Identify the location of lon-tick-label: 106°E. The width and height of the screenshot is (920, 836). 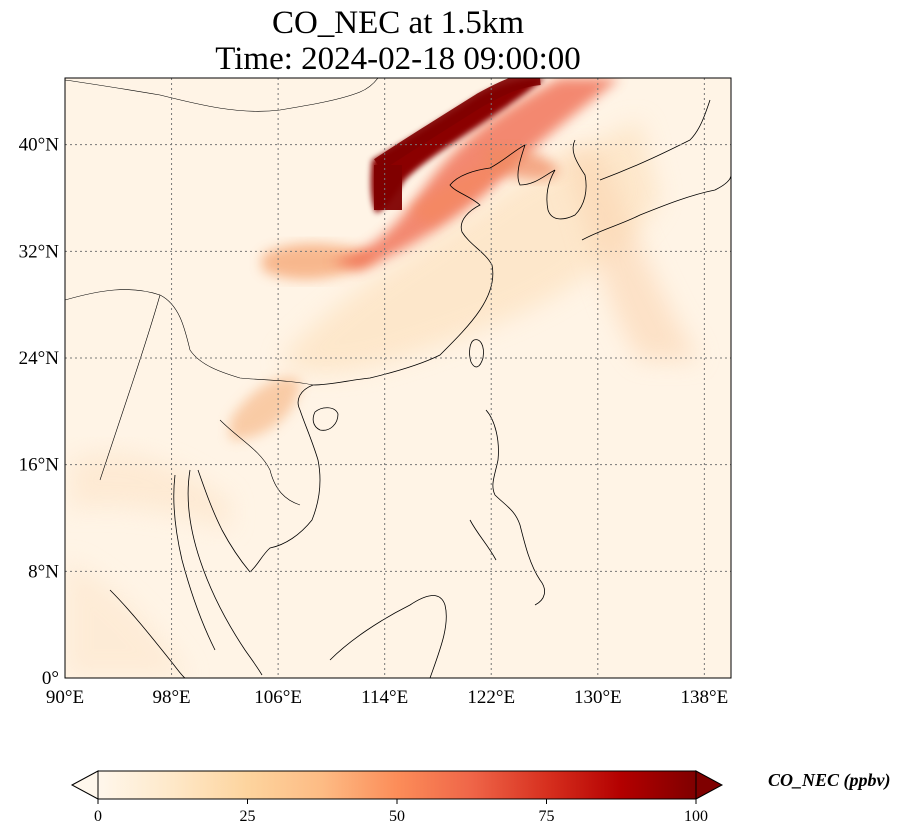
(278, 697).